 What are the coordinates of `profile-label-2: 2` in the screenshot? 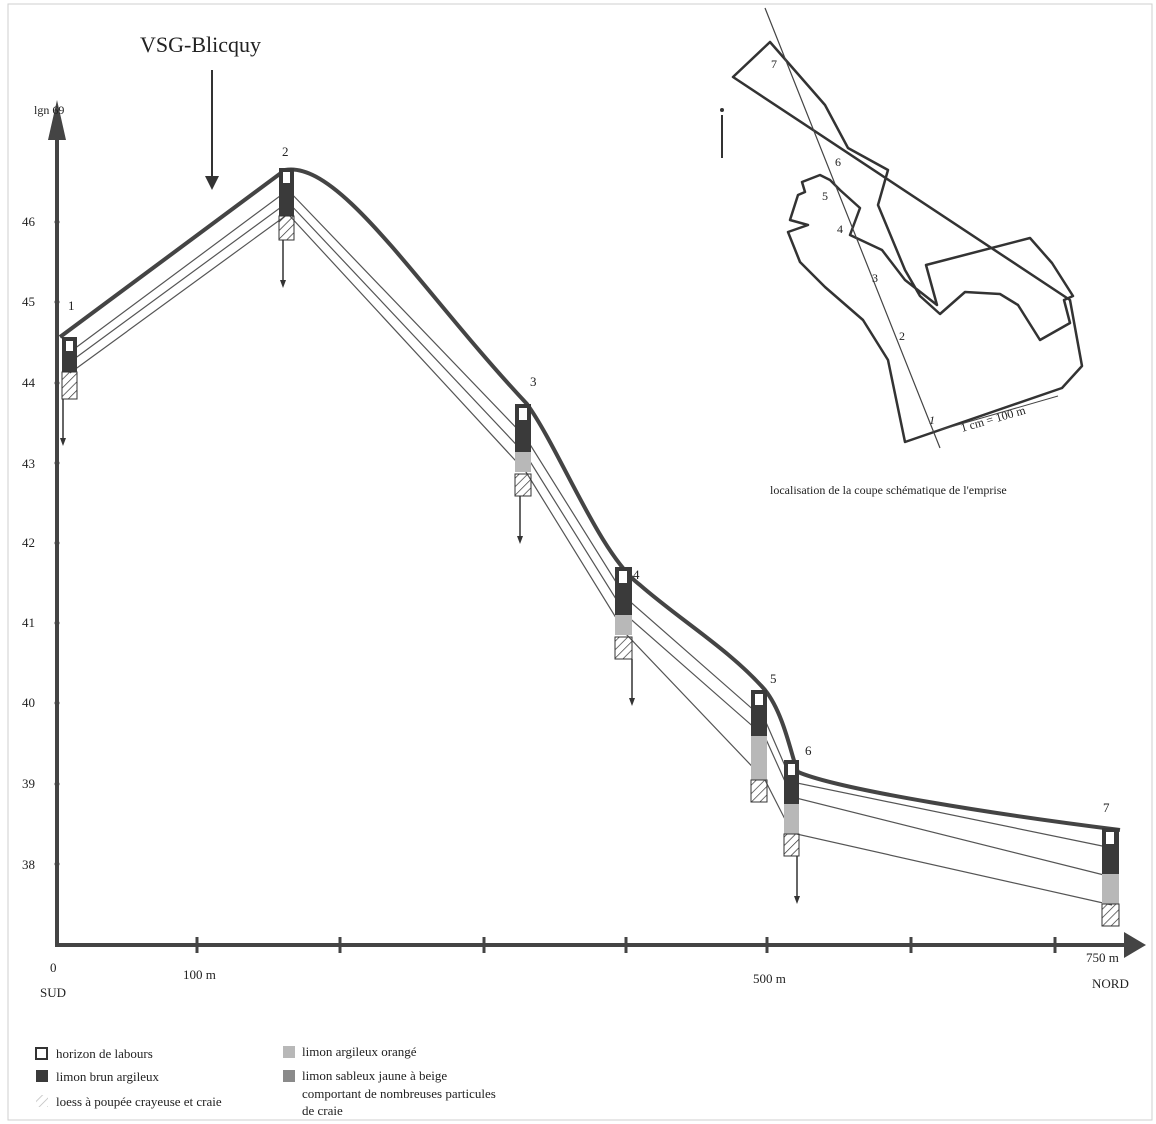 It's located at (285, 151).